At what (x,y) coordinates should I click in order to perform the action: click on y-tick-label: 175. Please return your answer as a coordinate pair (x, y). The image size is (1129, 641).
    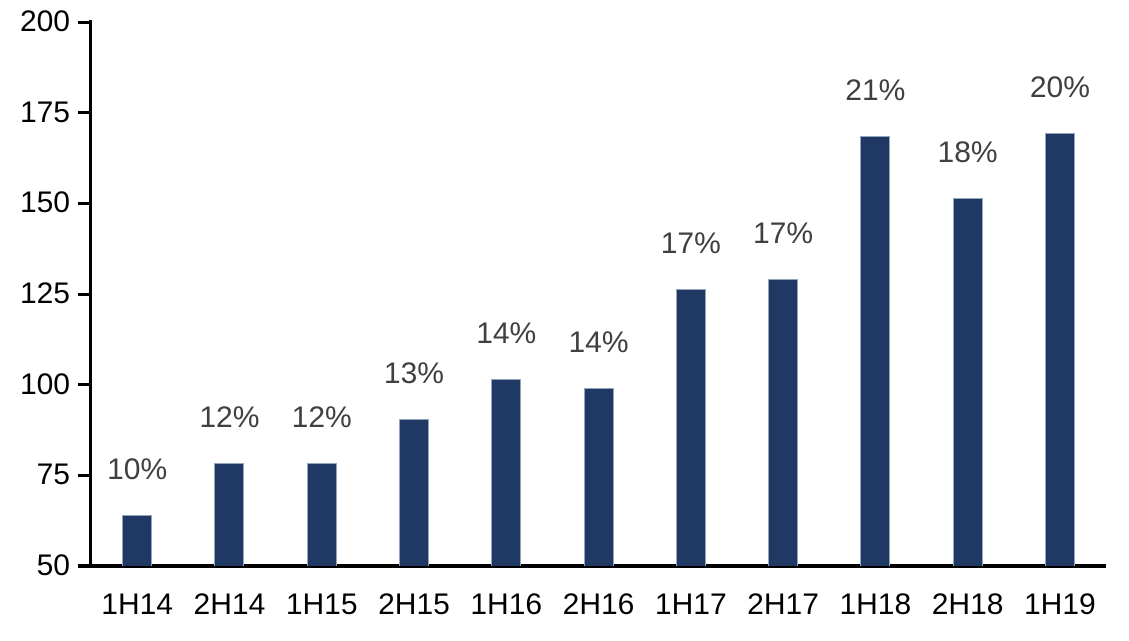
    Looking at the image, I should click on (44, 112).